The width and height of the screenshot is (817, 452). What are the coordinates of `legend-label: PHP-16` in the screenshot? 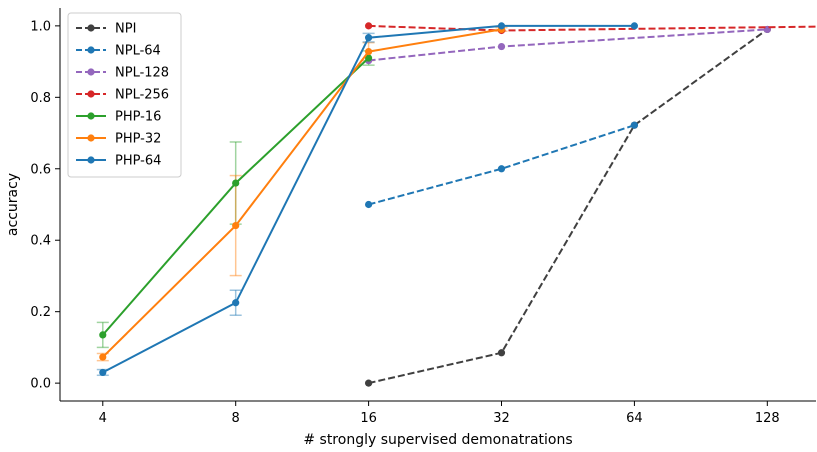 It's located at (138, 117).